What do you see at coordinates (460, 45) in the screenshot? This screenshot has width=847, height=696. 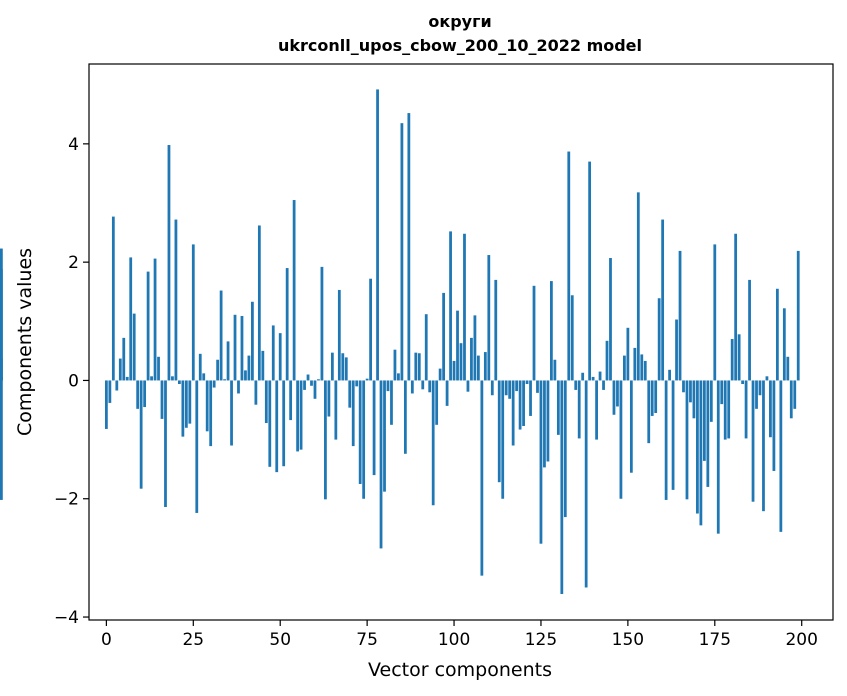 I see `chart-subtitle: ukrconll_upos_cbow_200_10_2022 model` at bounding box center [460, 45].